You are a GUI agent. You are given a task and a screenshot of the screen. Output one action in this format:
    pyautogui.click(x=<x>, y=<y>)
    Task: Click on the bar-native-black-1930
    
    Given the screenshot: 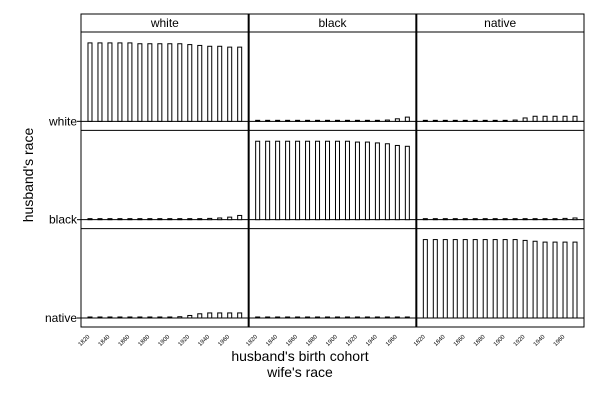 What is the action you would take?
    pyautogui.click(x=535, y=219)
    